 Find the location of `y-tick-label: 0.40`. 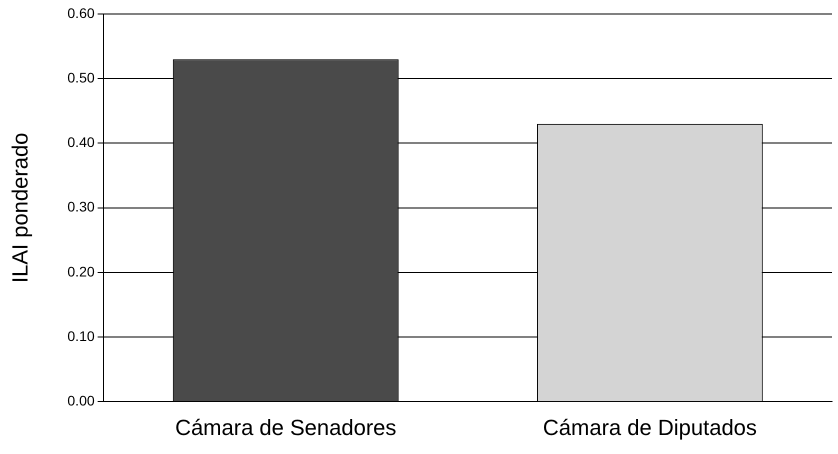

y-tick-label: 0.40 is located at coordinates (81, 142).